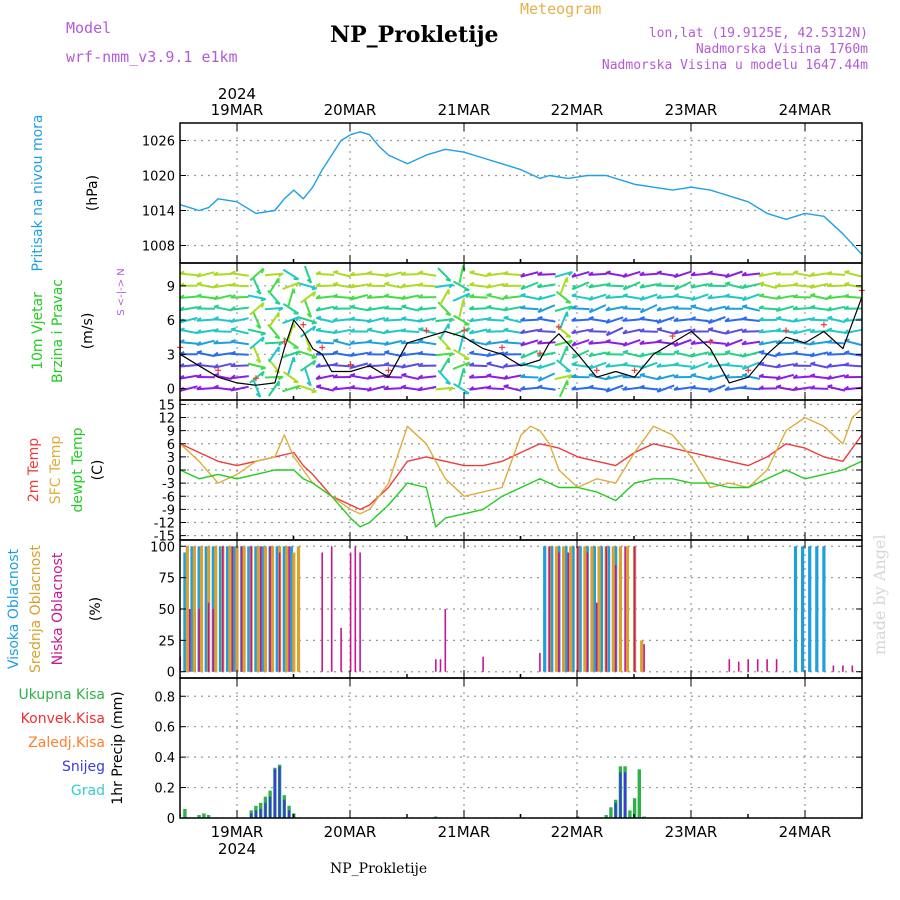  What do you see at coordinates (166, 610) in the screenshot?
I see `y-tick-label: 50` at bounding box center [166, 610].